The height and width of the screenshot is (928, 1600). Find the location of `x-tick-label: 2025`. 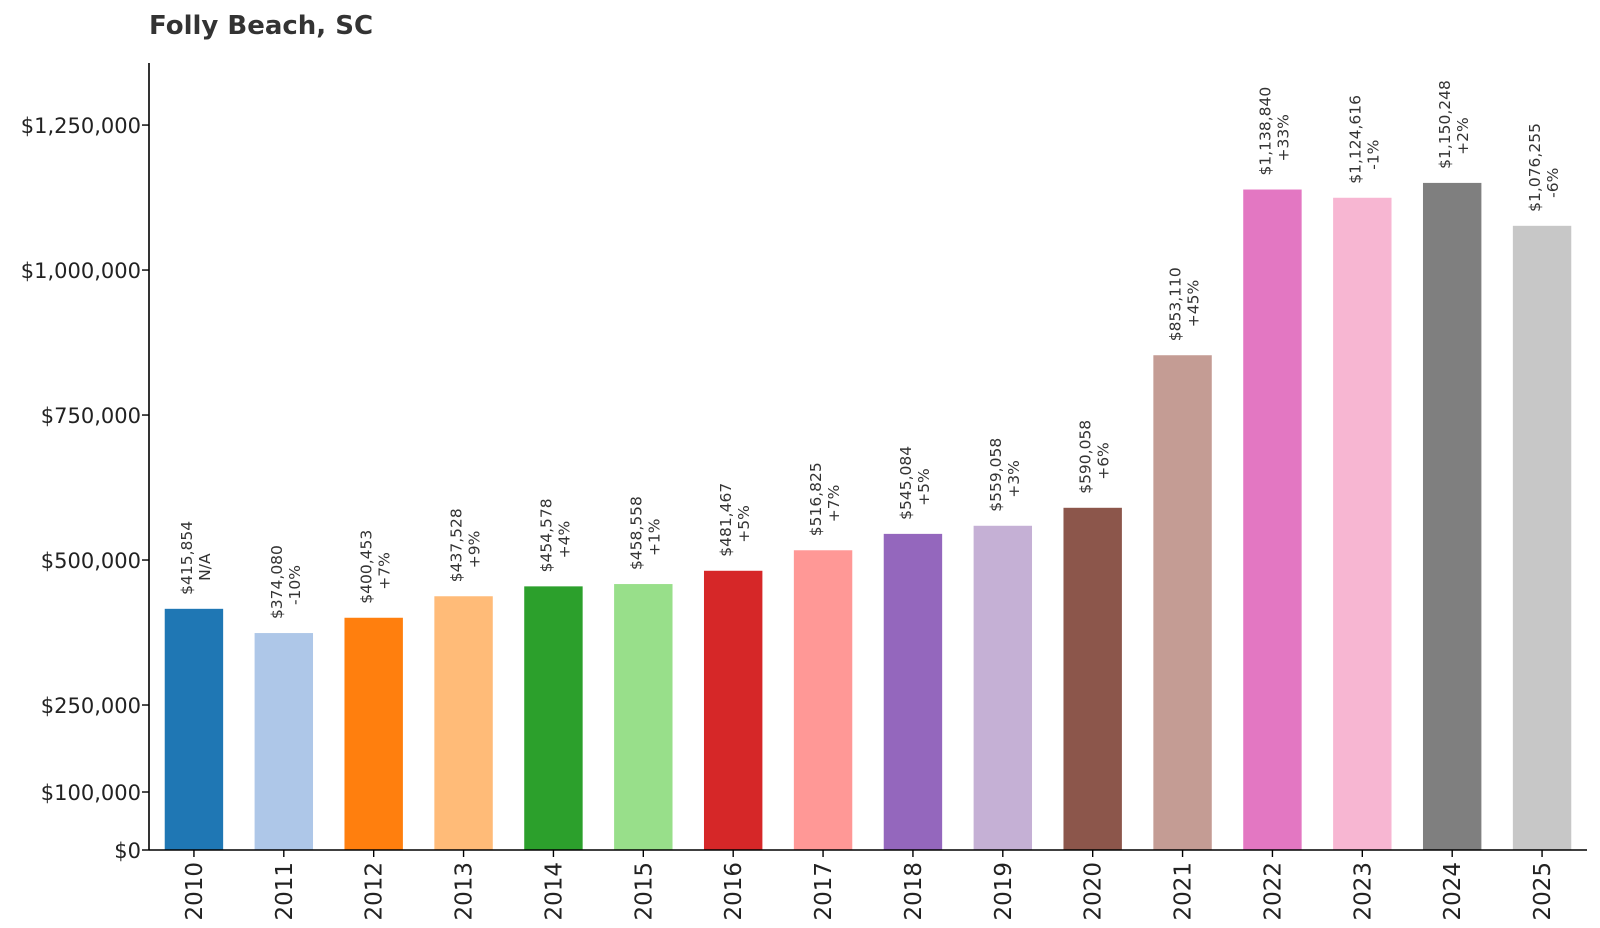

x-tick-label: 2025 is located at coordinates (1543, 891).